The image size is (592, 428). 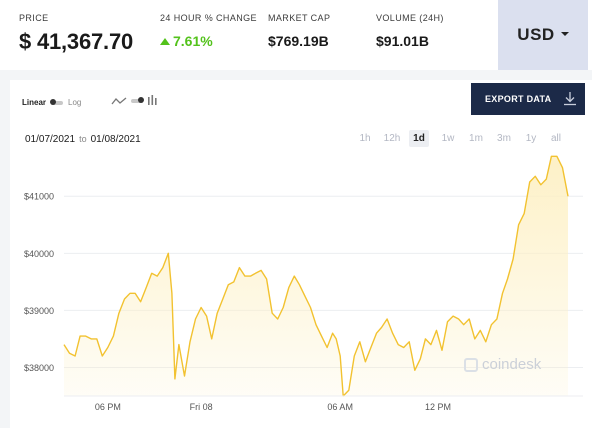 I want to click on y-tick-label: $41000, so click(x=39, y=197).